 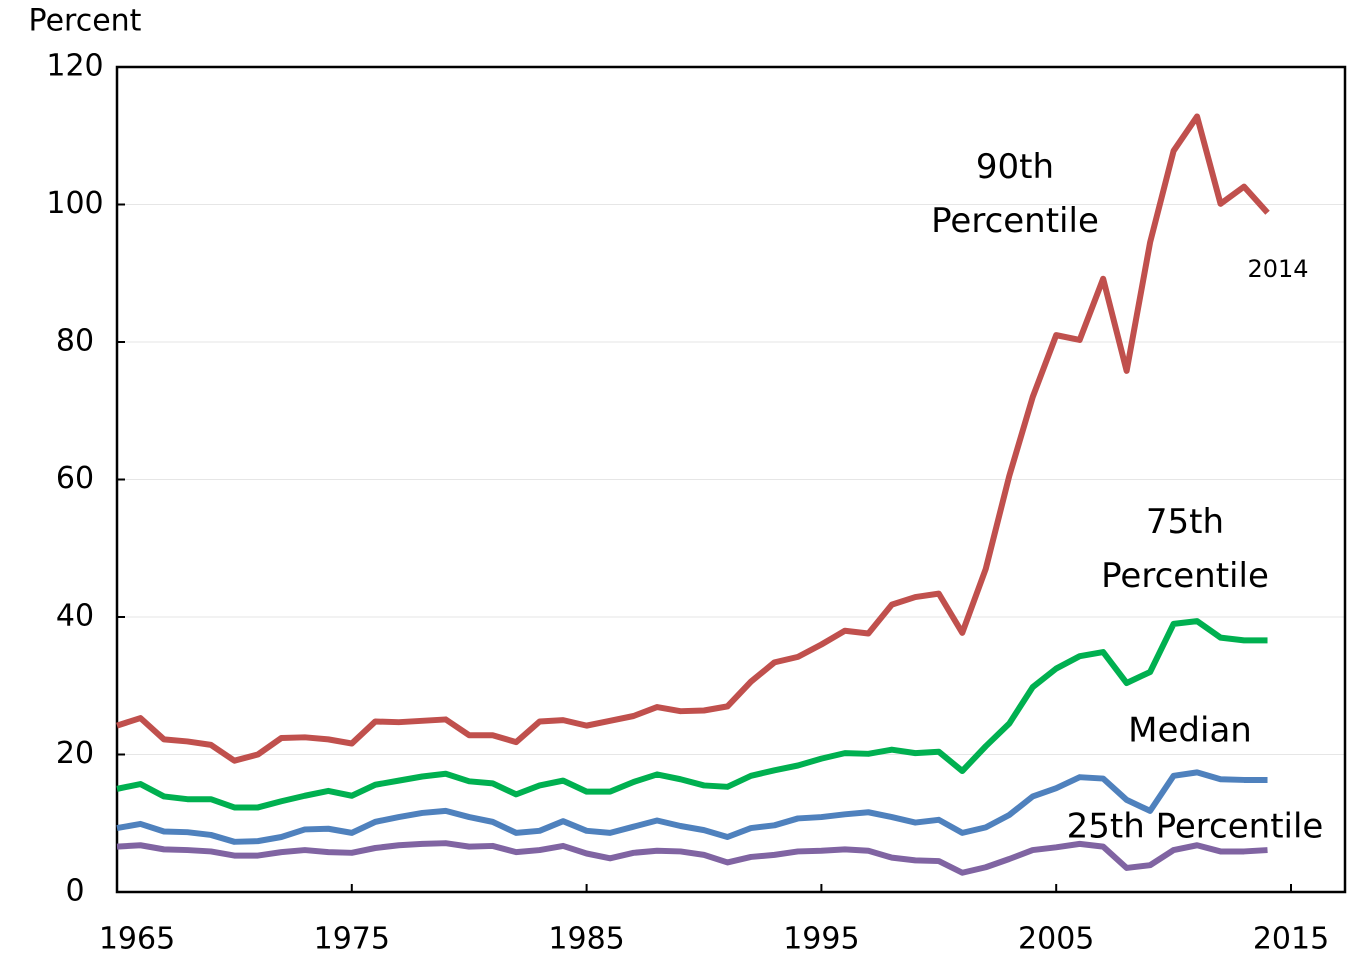 What do you see at coordinates (75, 616) in the screenshot?
I see `y-tick-label: 40` at bounding box center [75, 616].